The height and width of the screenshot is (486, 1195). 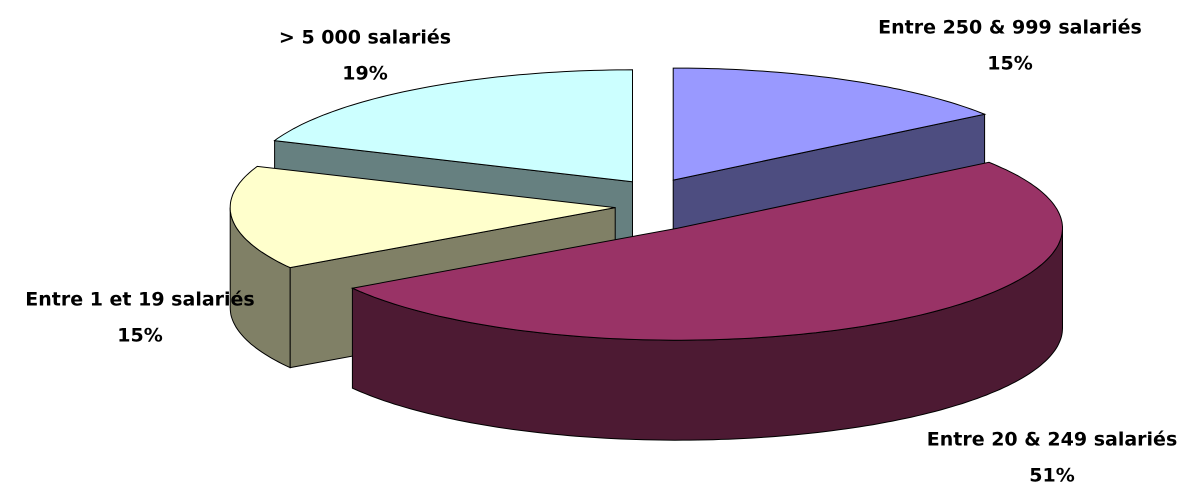 I want to click on slice-label: Entre 250 & 999 salariés, so click(x=1010, y=28).